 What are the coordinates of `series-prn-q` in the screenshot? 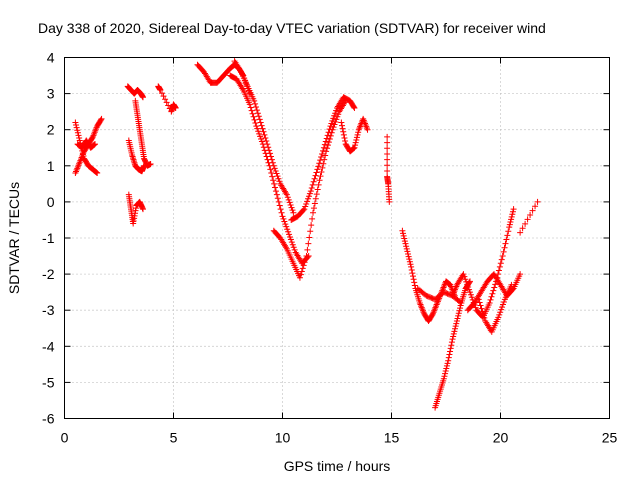 It's located at (452, 344).